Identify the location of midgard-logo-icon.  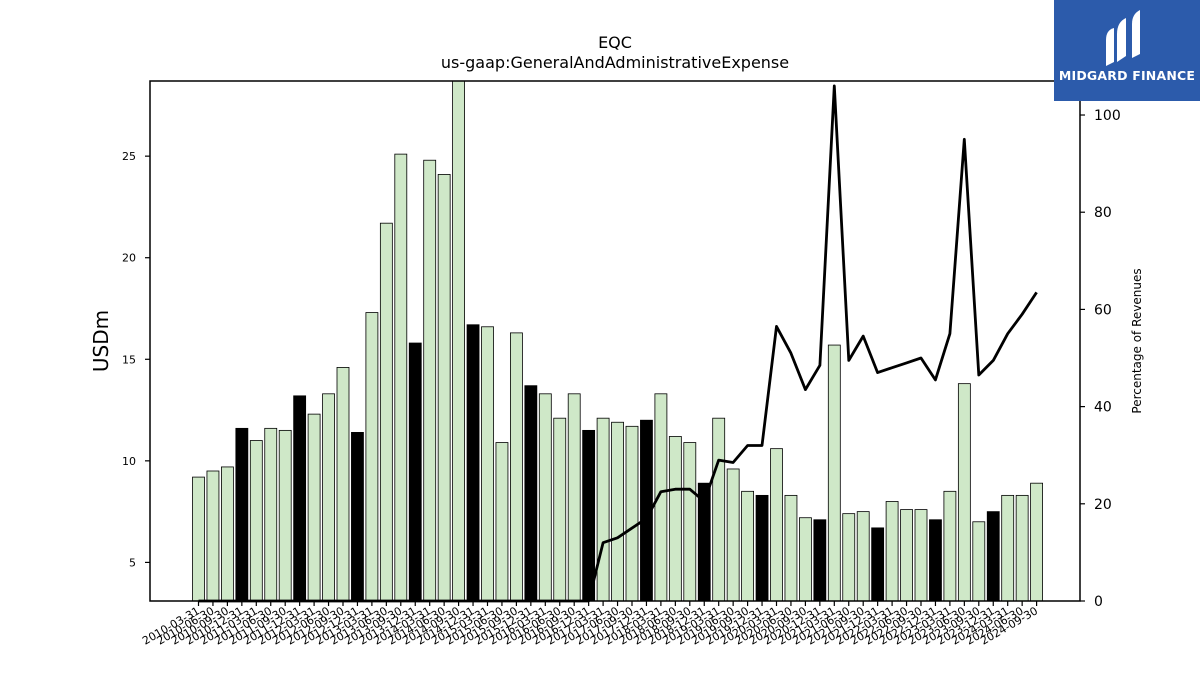
(1123, 38).